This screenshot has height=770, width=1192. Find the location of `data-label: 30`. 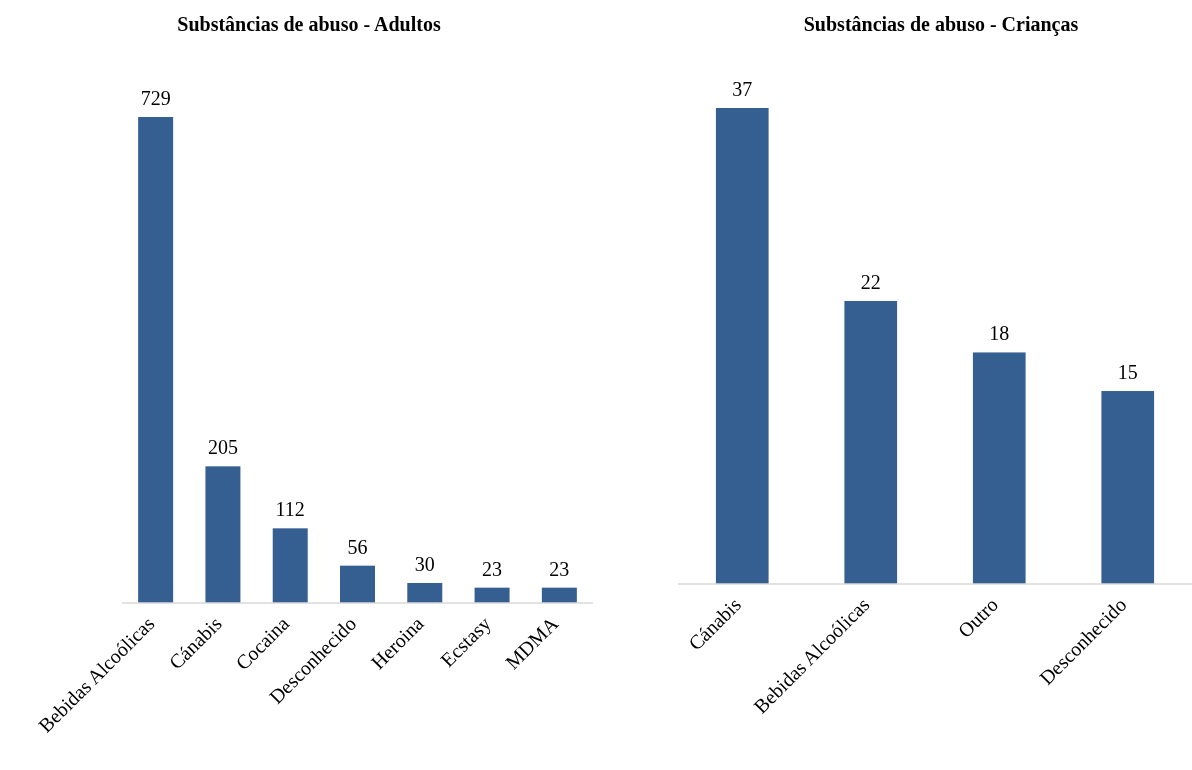

data-label: 30 is located at coordinates (424, 564).